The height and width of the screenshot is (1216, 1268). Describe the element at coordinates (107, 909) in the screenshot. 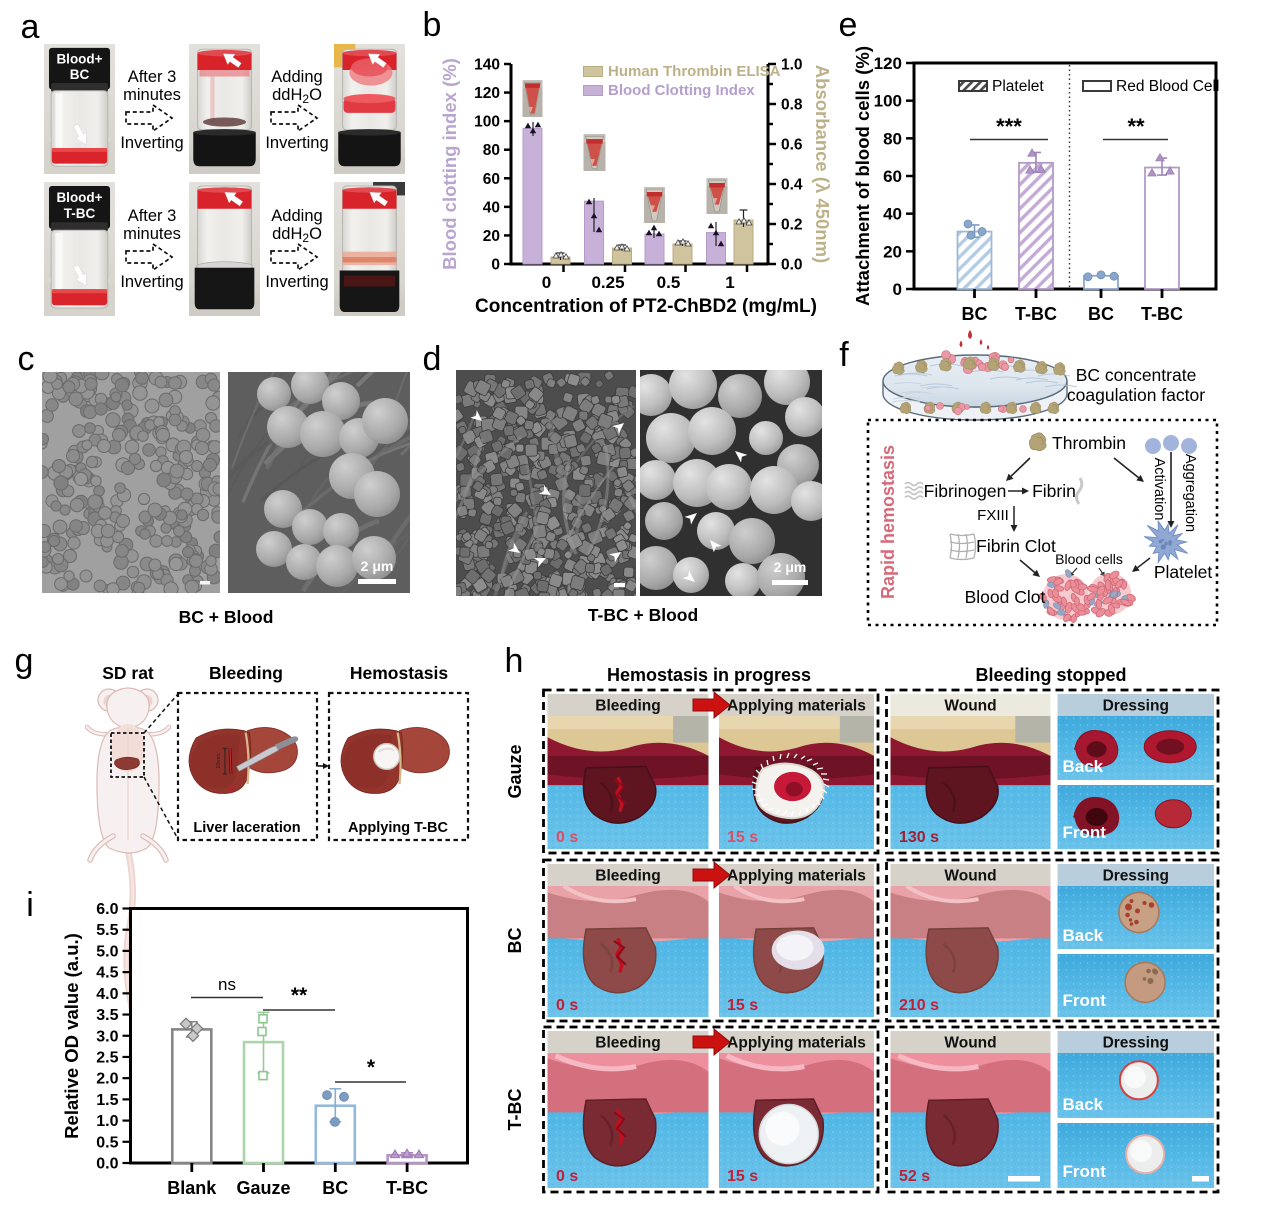

I see `svg-text: 6.0` at that location.